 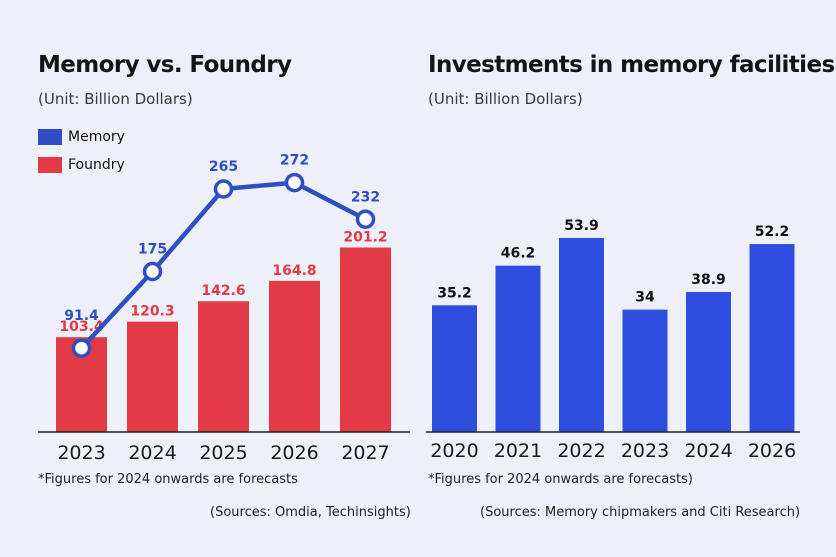 I want to click on legend-memory-label: Memory, so click(x=96, y=137).